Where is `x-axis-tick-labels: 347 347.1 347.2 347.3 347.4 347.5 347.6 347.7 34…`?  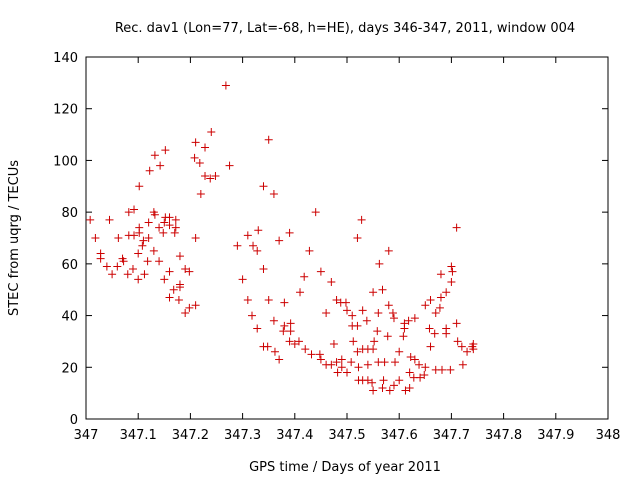 x-axis-tick-labels: 347 347.1 347.2 347.3 347.4 347.5 347.6 347.7 34… is located at coordinates (347, 435).